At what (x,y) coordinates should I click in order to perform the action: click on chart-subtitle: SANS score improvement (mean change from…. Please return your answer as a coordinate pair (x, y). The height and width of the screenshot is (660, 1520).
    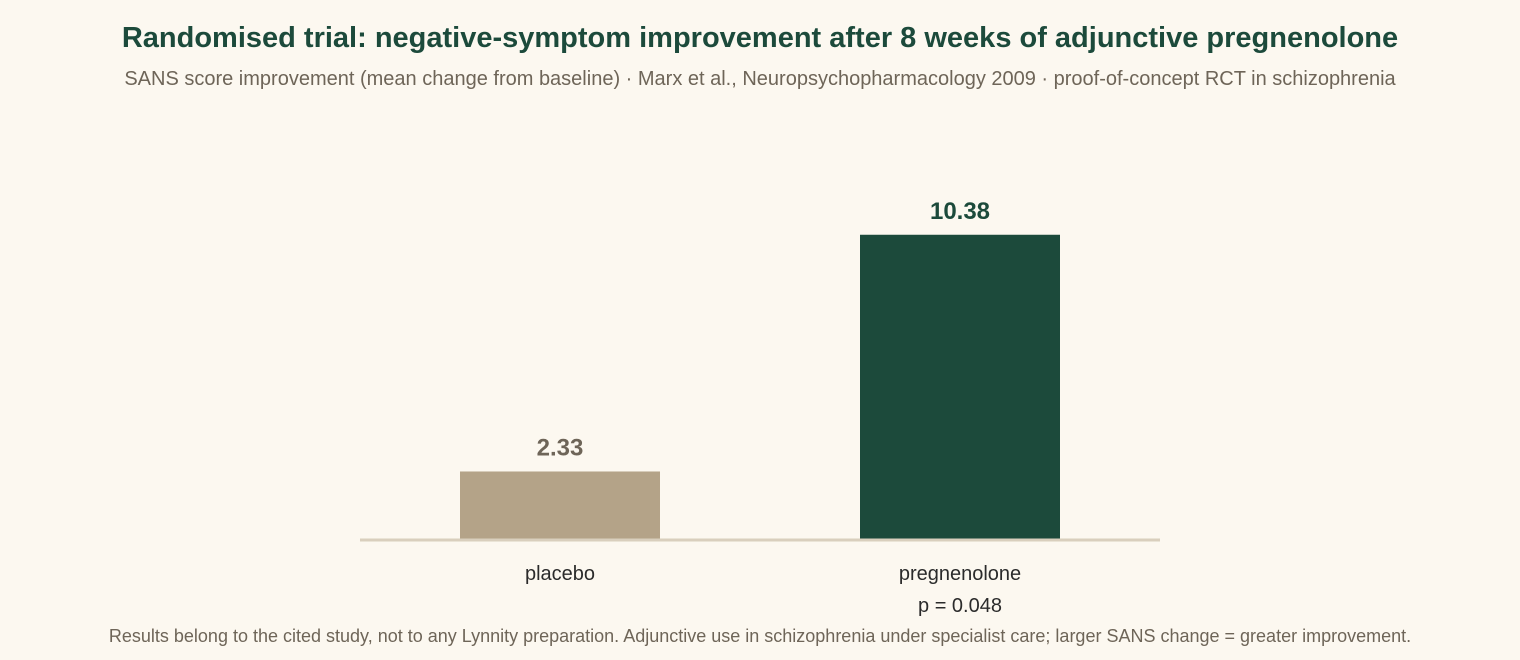
    Looking at the image, I should click on (760, 79).